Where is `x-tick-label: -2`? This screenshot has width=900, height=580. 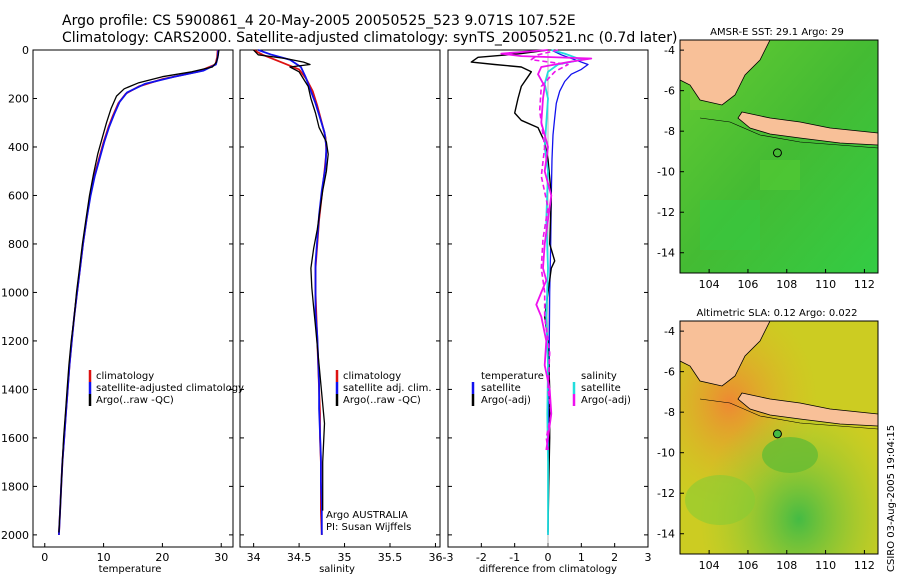
x-tick-label: -2 is located at coordinates (481, 557).